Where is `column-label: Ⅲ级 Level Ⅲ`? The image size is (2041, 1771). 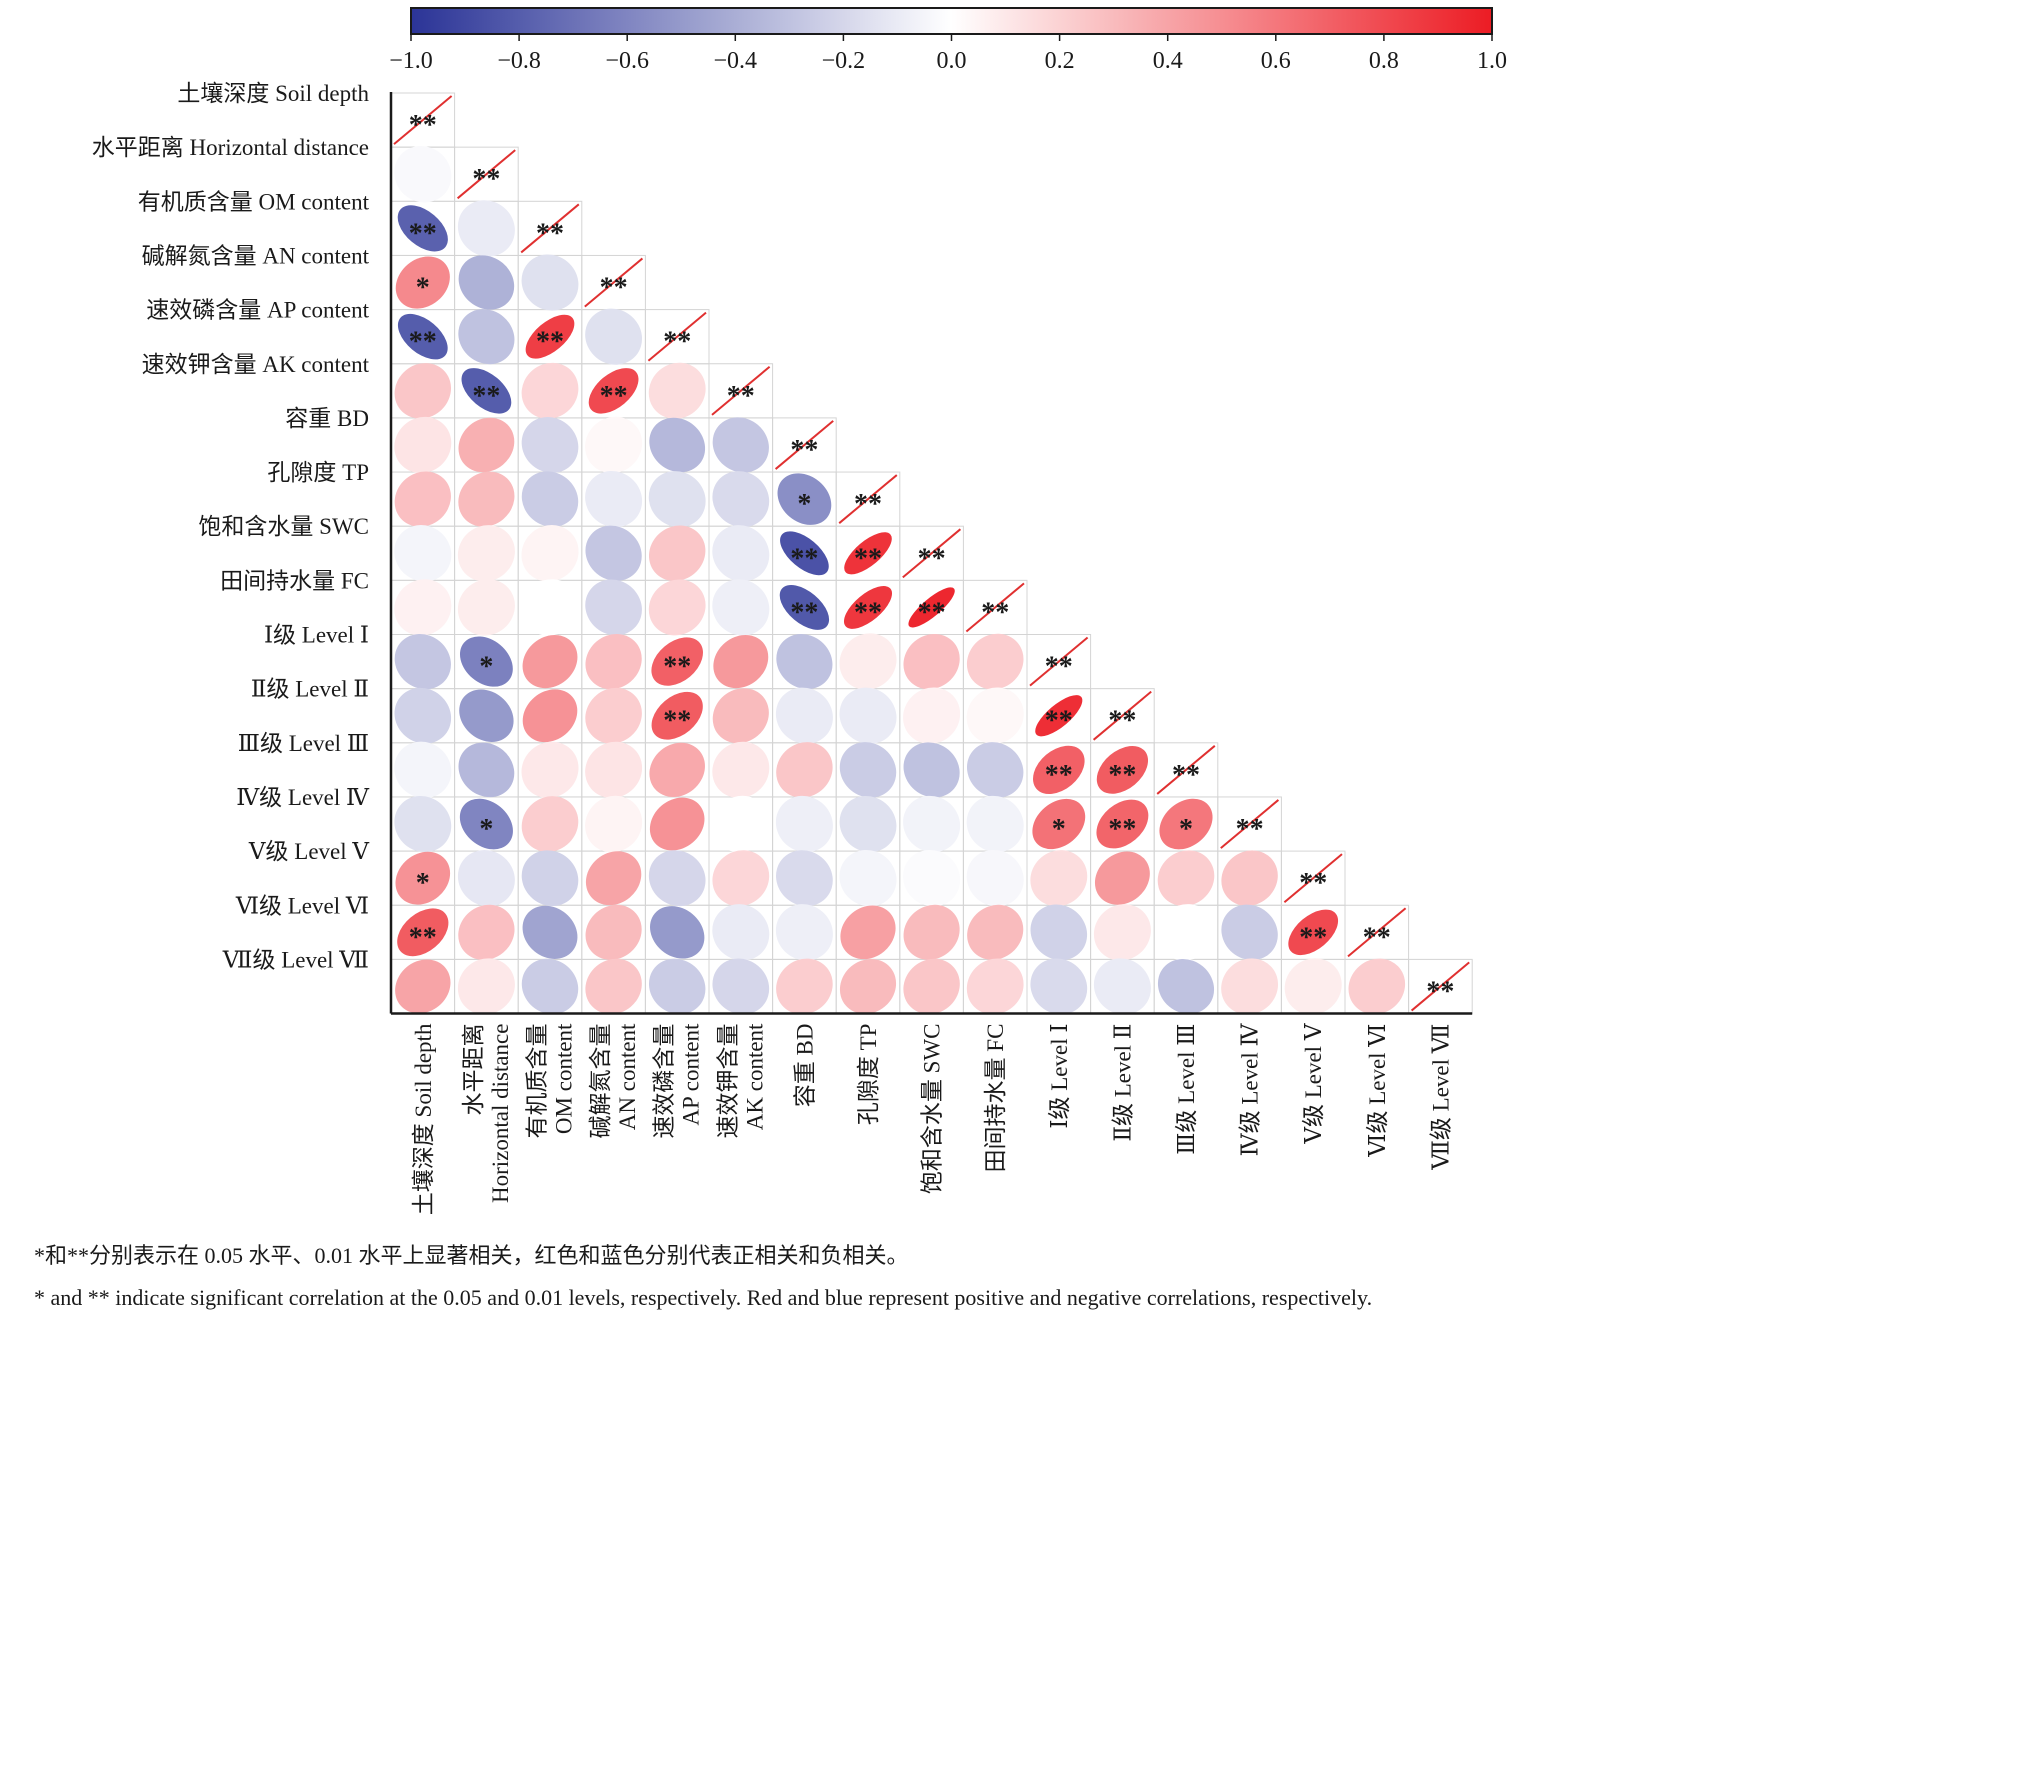 column-label: Ⅲ级 Level Ⅲ is located at coordinates (1186, 1089).